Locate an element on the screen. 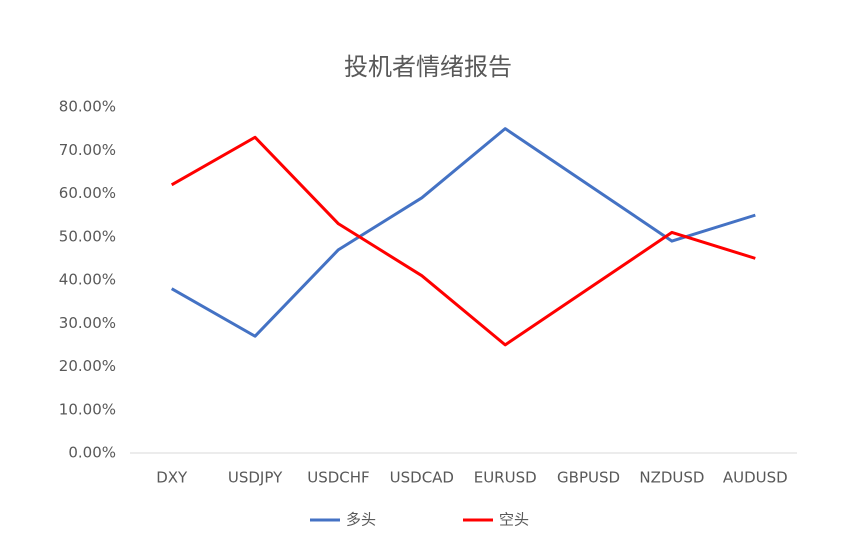  x-tick-label: NZDUSD is located at coordinates (671, 478).